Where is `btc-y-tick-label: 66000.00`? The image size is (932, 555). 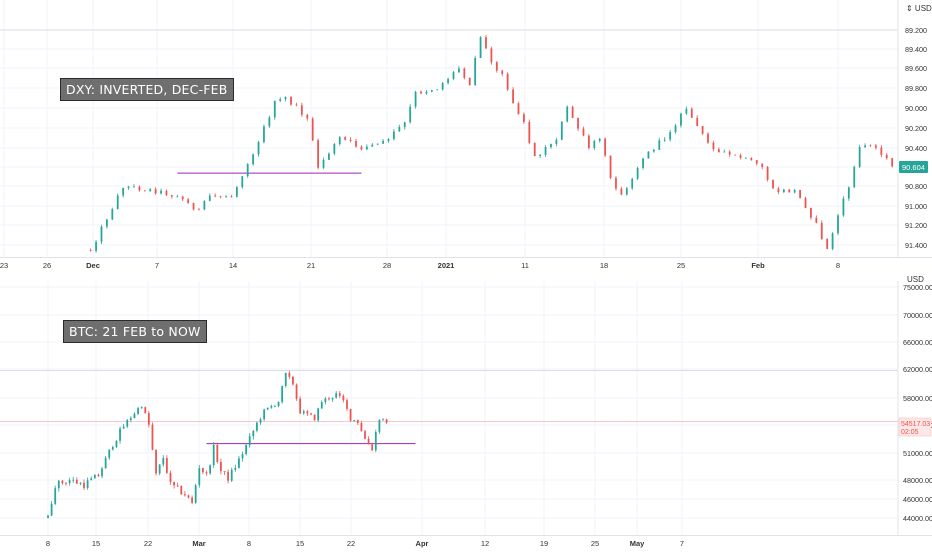 btc-y-tick-label: 66000.00 is located at coordinates (917, 342).